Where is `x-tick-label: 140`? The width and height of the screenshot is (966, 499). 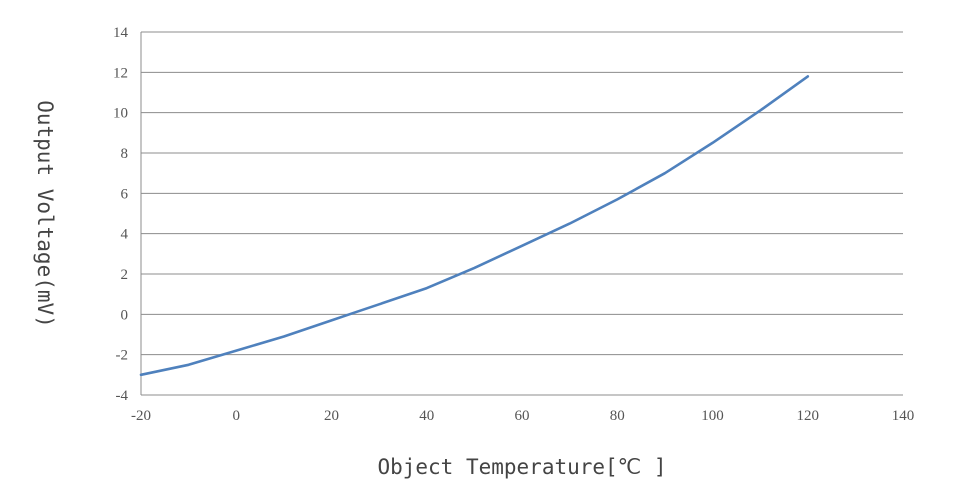 x-tick-label: 140 is located at coordinates (903, 416).